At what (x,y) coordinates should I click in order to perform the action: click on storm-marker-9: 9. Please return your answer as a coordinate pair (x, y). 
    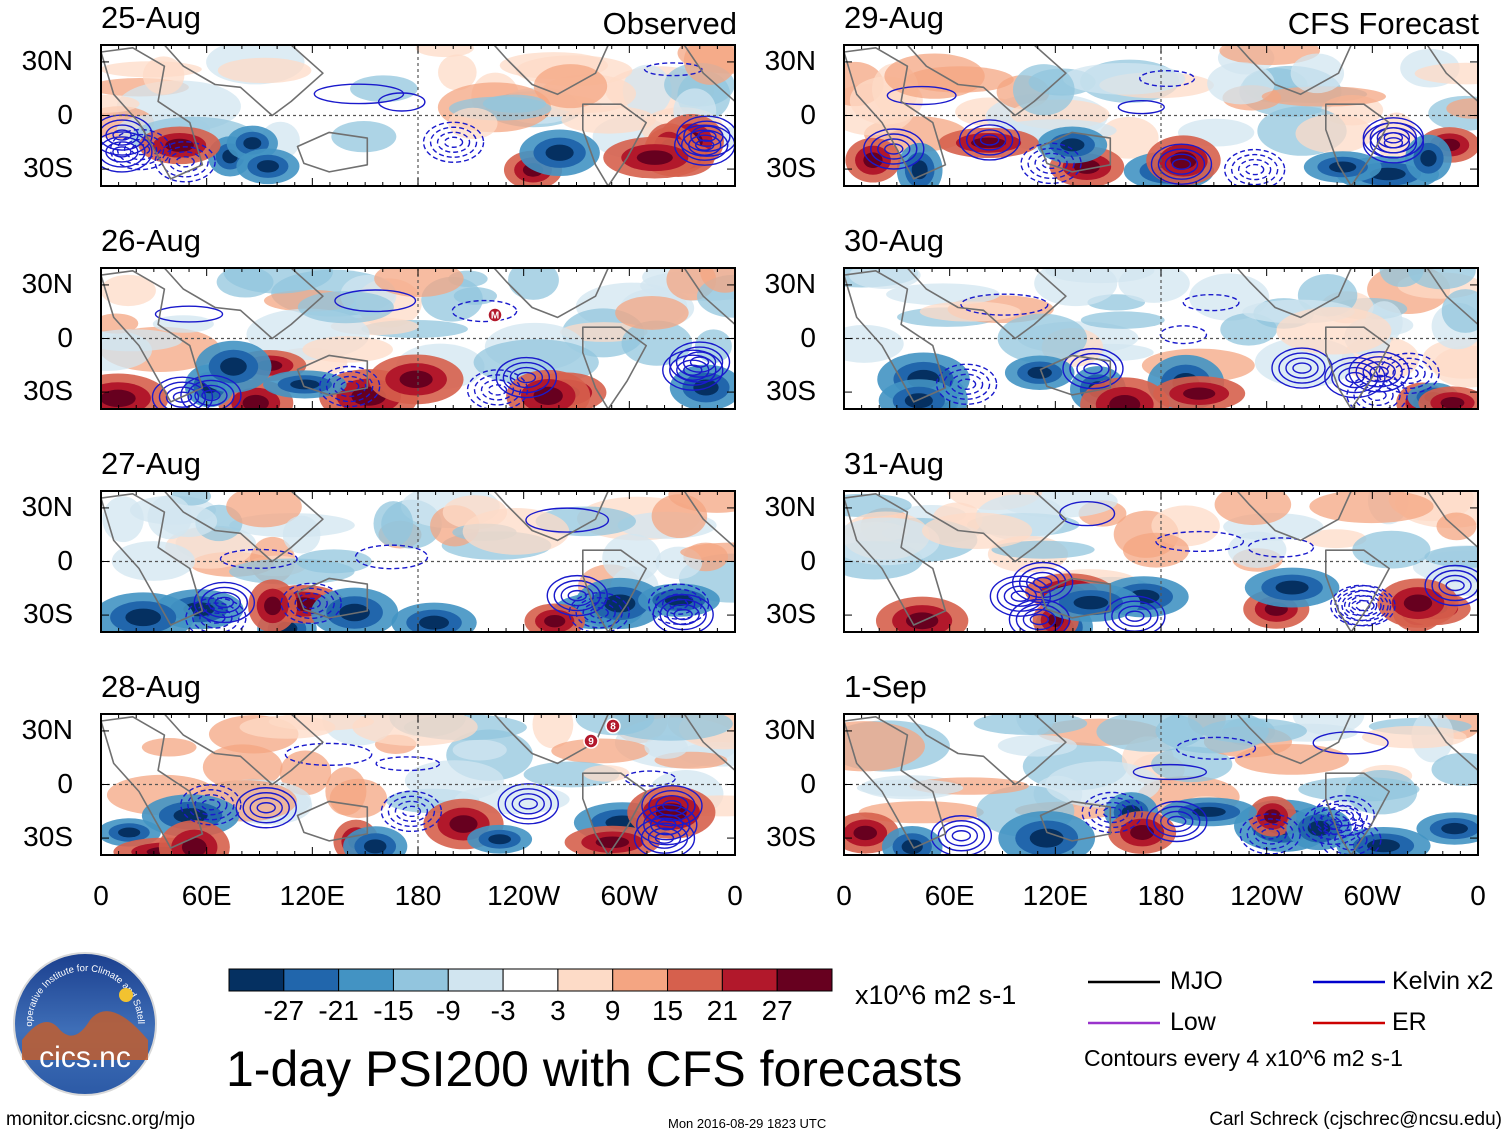
    Looking at the image, I should click on (591, 741).